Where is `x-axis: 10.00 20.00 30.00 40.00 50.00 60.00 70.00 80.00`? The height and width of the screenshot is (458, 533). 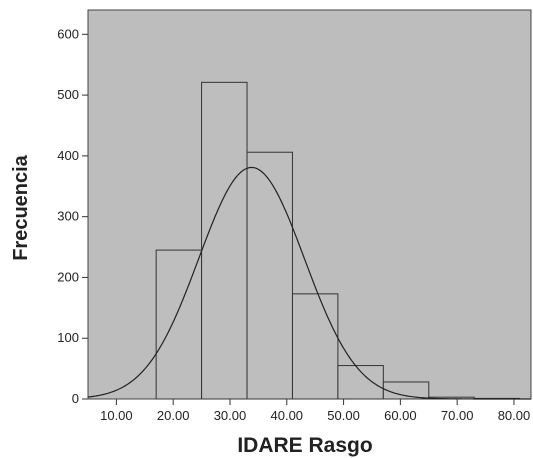 x-axis: 10.00 20.00 30.00 40.00 50.00 60.00 70.00 80.00 is located at coordinates (315, 411).